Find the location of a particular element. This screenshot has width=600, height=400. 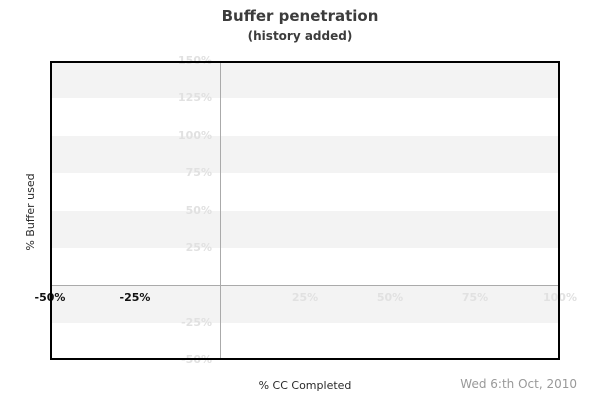

x-axis-tick: 100% is located at coordinates (560, 298).